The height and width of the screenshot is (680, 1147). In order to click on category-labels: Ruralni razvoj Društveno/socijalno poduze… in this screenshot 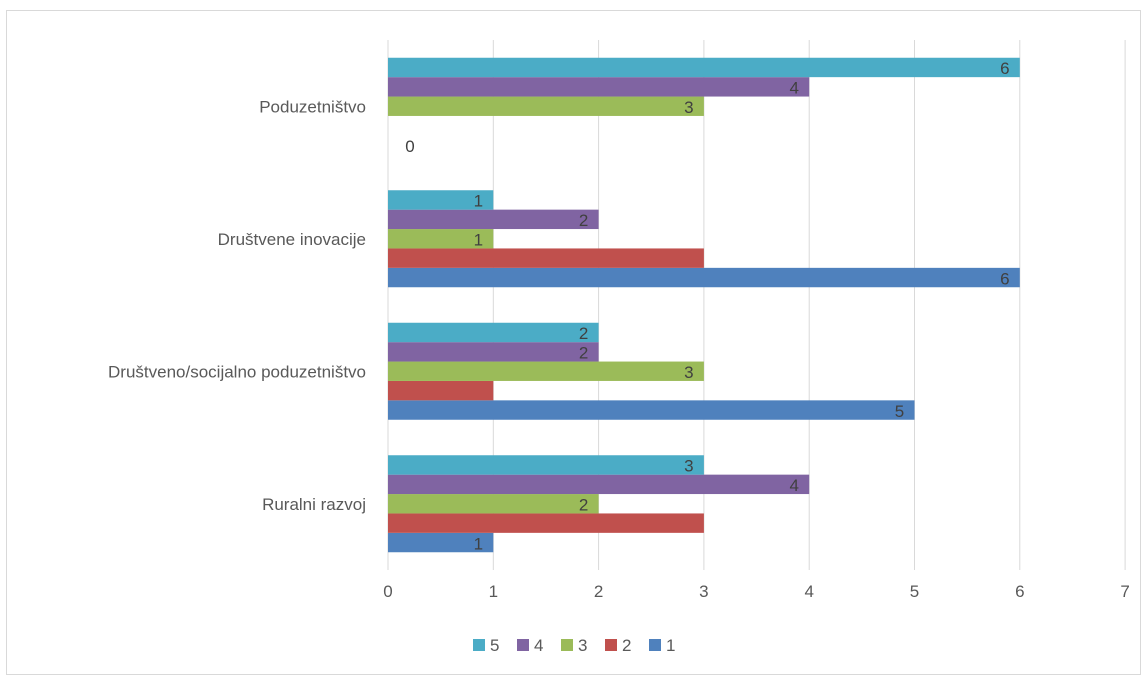, I will do `click(237, 305)`.